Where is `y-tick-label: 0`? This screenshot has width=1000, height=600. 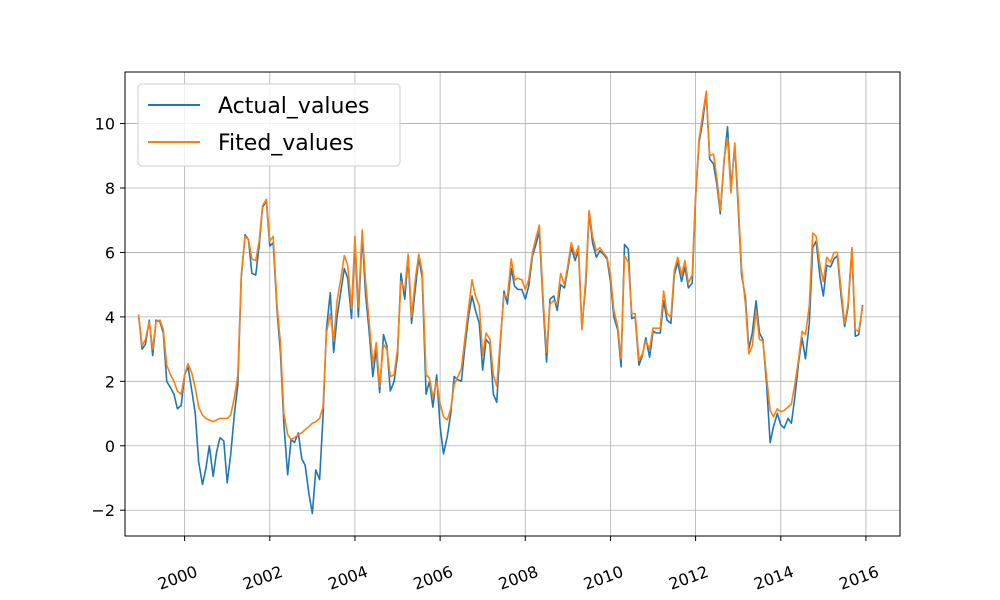
y-tick-label: 0 is located at coordinates (110, 446).